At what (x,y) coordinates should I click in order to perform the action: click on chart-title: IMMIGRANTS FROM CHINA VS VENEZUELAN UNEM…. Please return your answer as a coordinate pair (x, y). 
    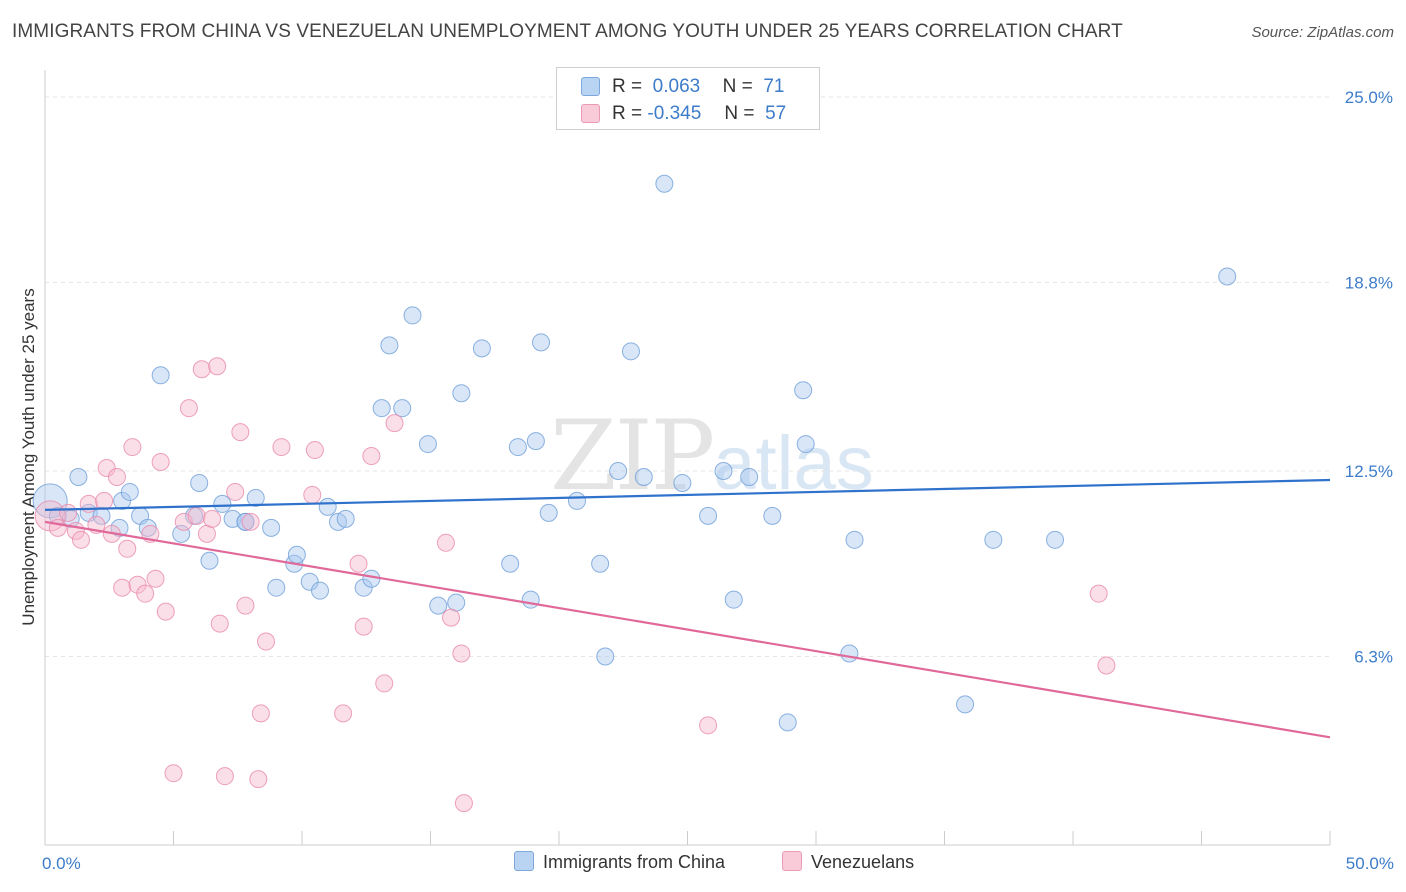
    Looking at the image, I should click on (567, 31).